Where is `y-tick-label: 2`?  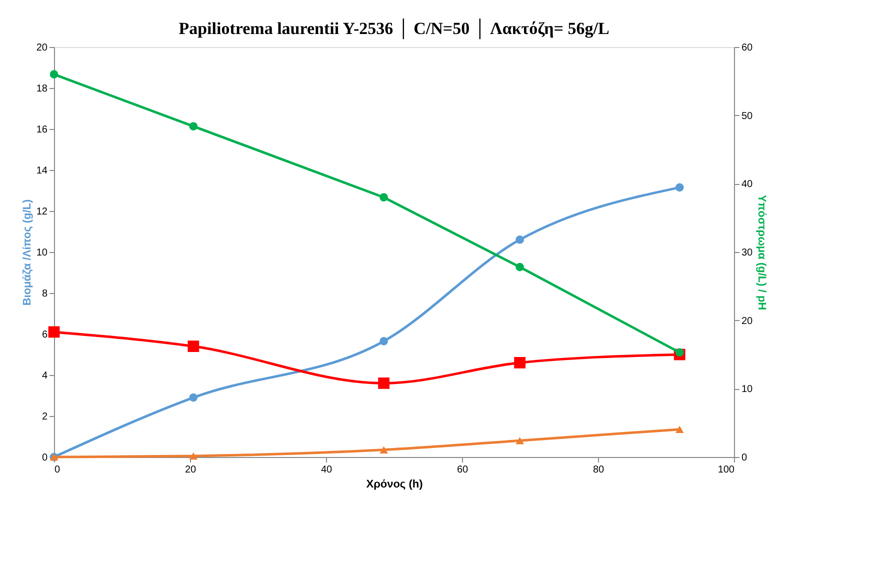
y-tick-label: 2 is located at coordinates (45, 417).